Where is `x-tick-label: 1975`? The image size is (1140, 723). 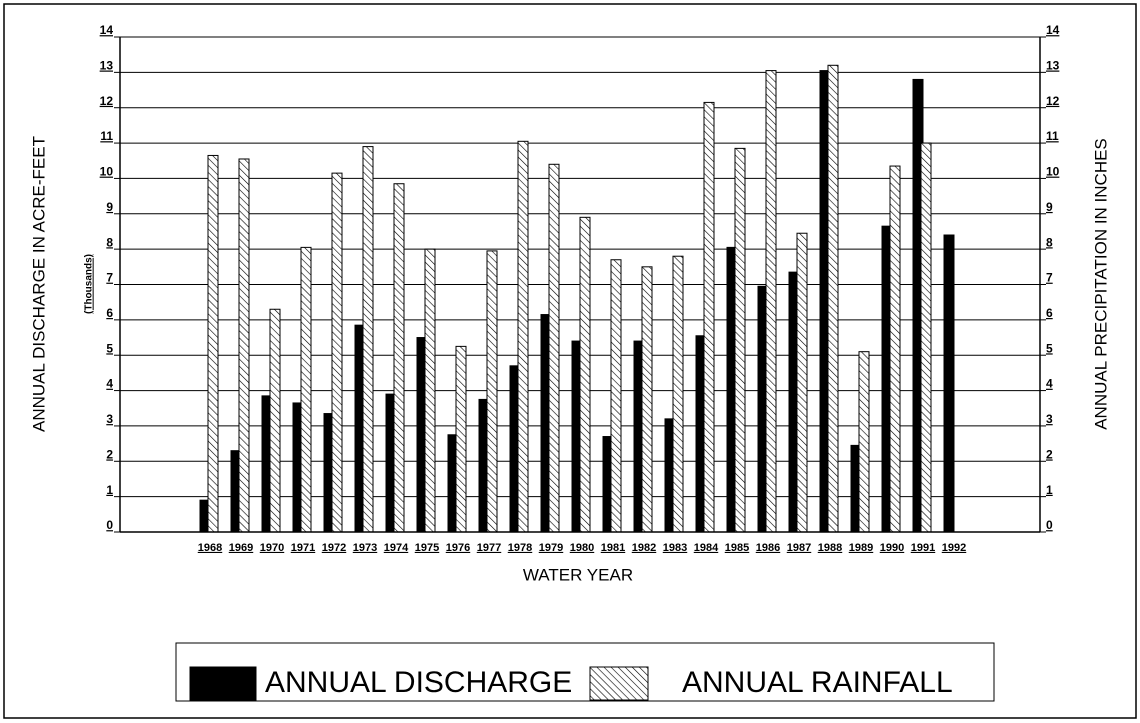
x-tick-label: 1975 is located at coordinates (427, 548).